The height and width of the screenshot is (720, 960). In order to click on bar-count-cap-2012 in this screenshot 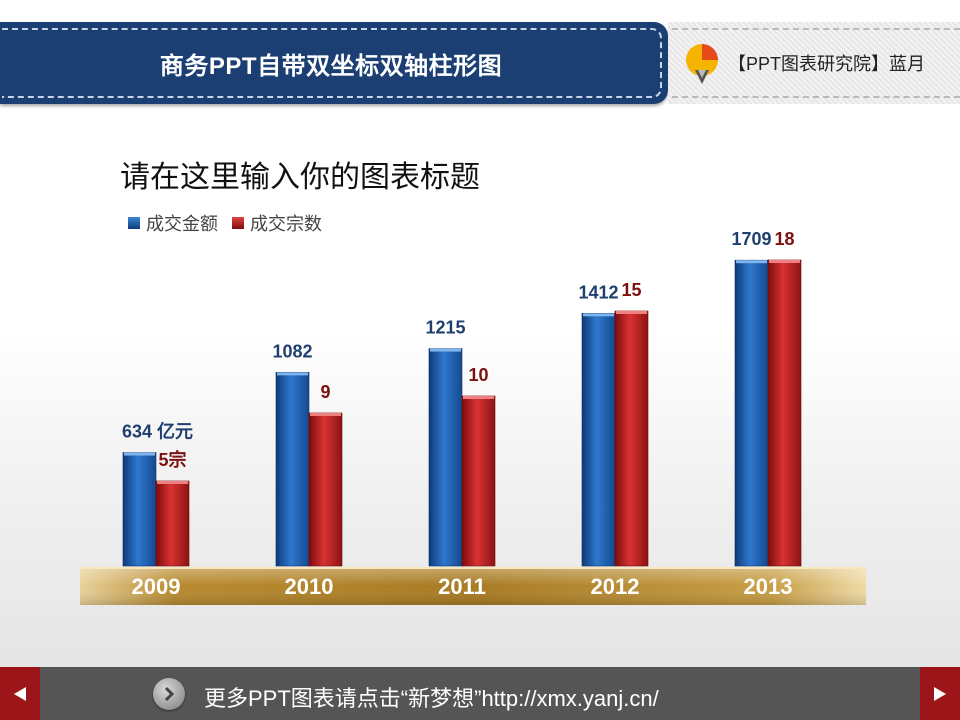, I will do `click(631, 312)`.